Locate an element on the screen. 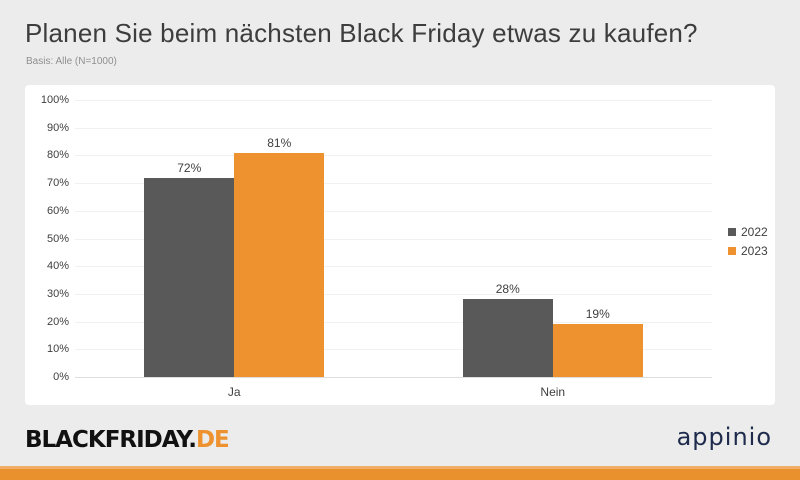 The image size is (800, 480). value-label-2023-ja: 81% is located at coordinates (279, 142).